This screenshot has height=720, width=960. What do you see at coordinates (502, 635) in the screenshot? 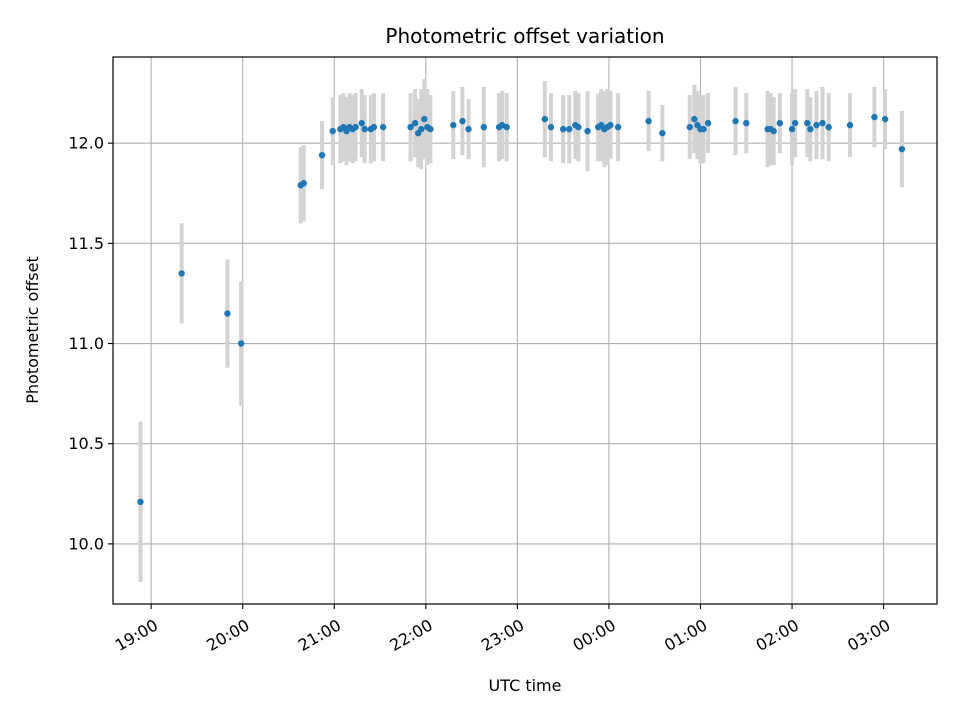
I see `x-tick-label: 23:00` at bounding box center [502, 635].